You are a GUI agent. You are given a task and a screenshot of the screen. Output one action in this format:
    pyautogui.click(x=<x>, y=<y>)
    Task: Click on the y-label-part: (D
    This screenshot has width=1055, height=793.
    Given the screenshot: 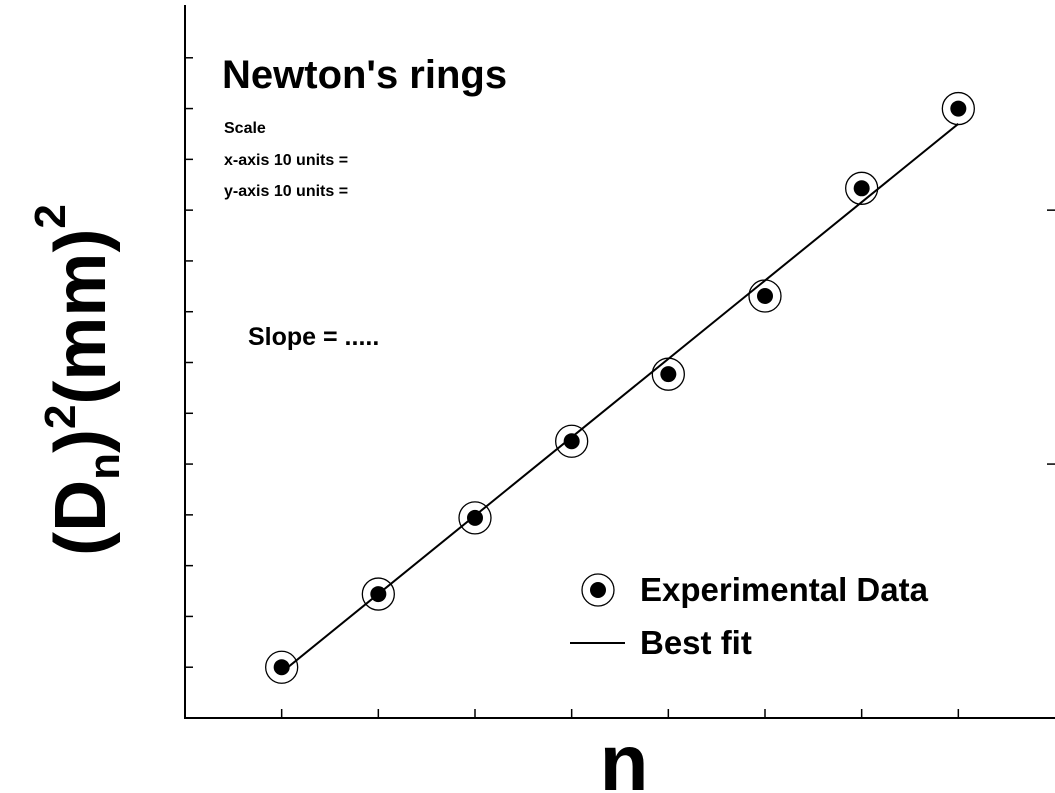 What is the action you would take?
    pyautogui.click(x=81, y=518)
    